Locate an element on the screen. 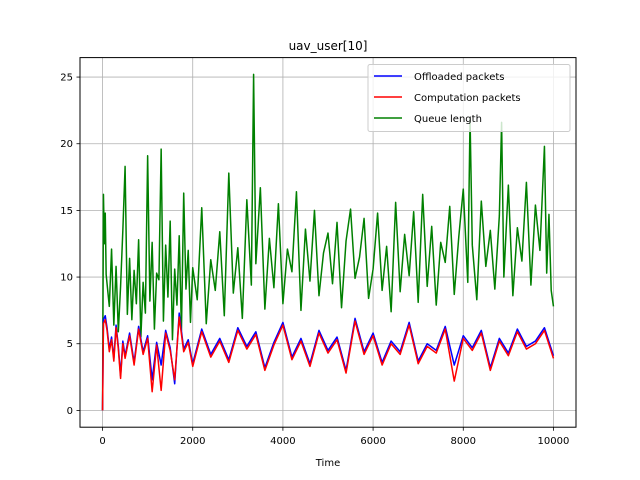 Image resolution: width=640 pixels, height=480 pixels. y-tick-label: 15 is located at coordinates (66, 211).